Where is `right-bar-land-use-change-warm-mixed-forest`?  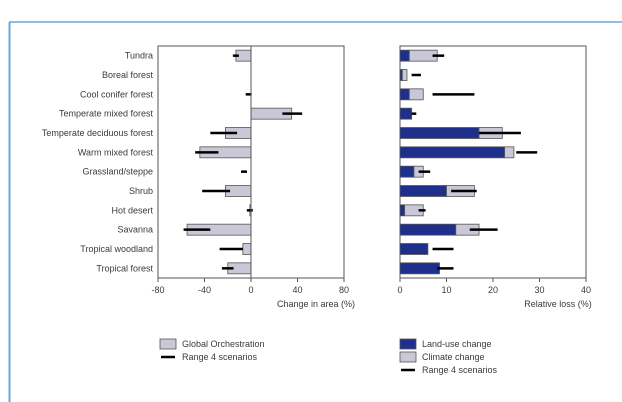 right-bar-land-use-change-warm-mixed-forest is located at coordinates (452, 152).